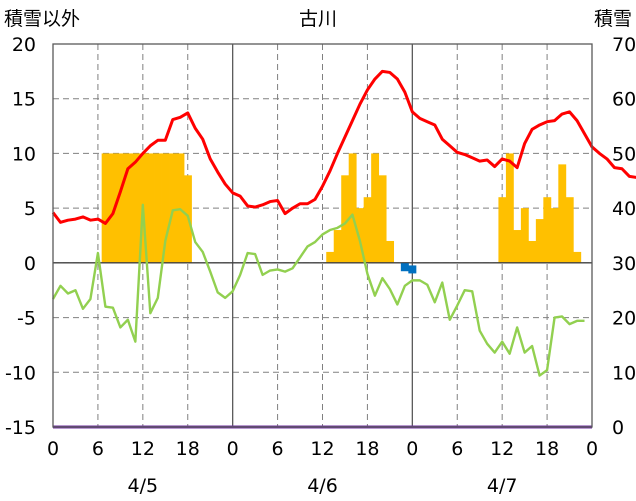 This screenshot has width=636, height=501. Describe the element at coordinates (624, 264) in the screenshot. I see `y-tick-right: 30` at that location.